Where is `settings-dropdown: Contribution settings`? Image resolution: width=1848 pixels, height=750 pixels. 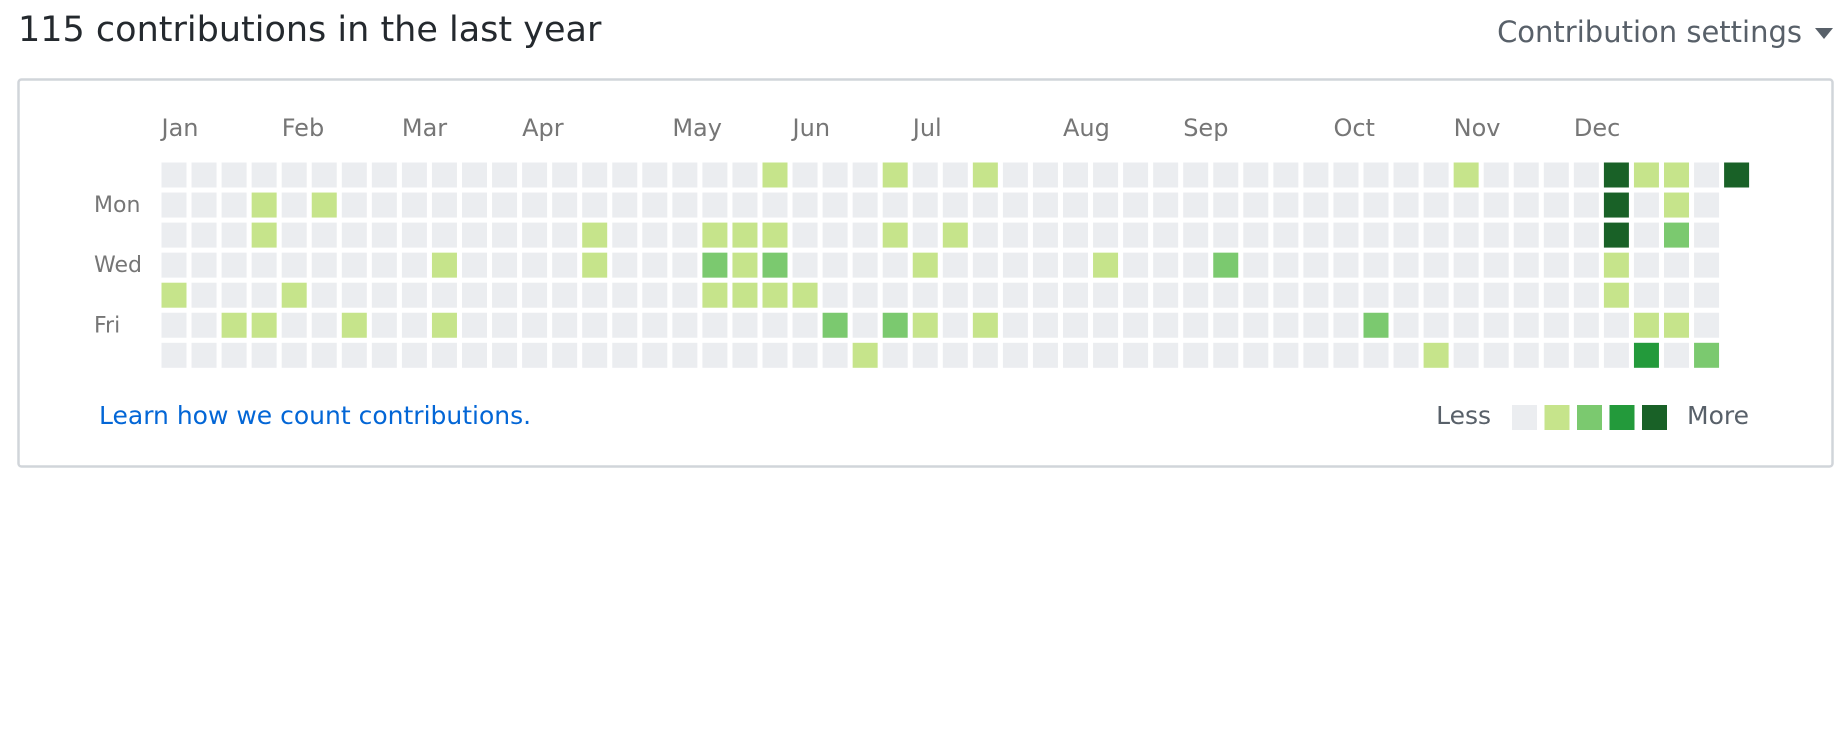
settings-dropdown: Contribution settings is located at coordinates (1649, 32).